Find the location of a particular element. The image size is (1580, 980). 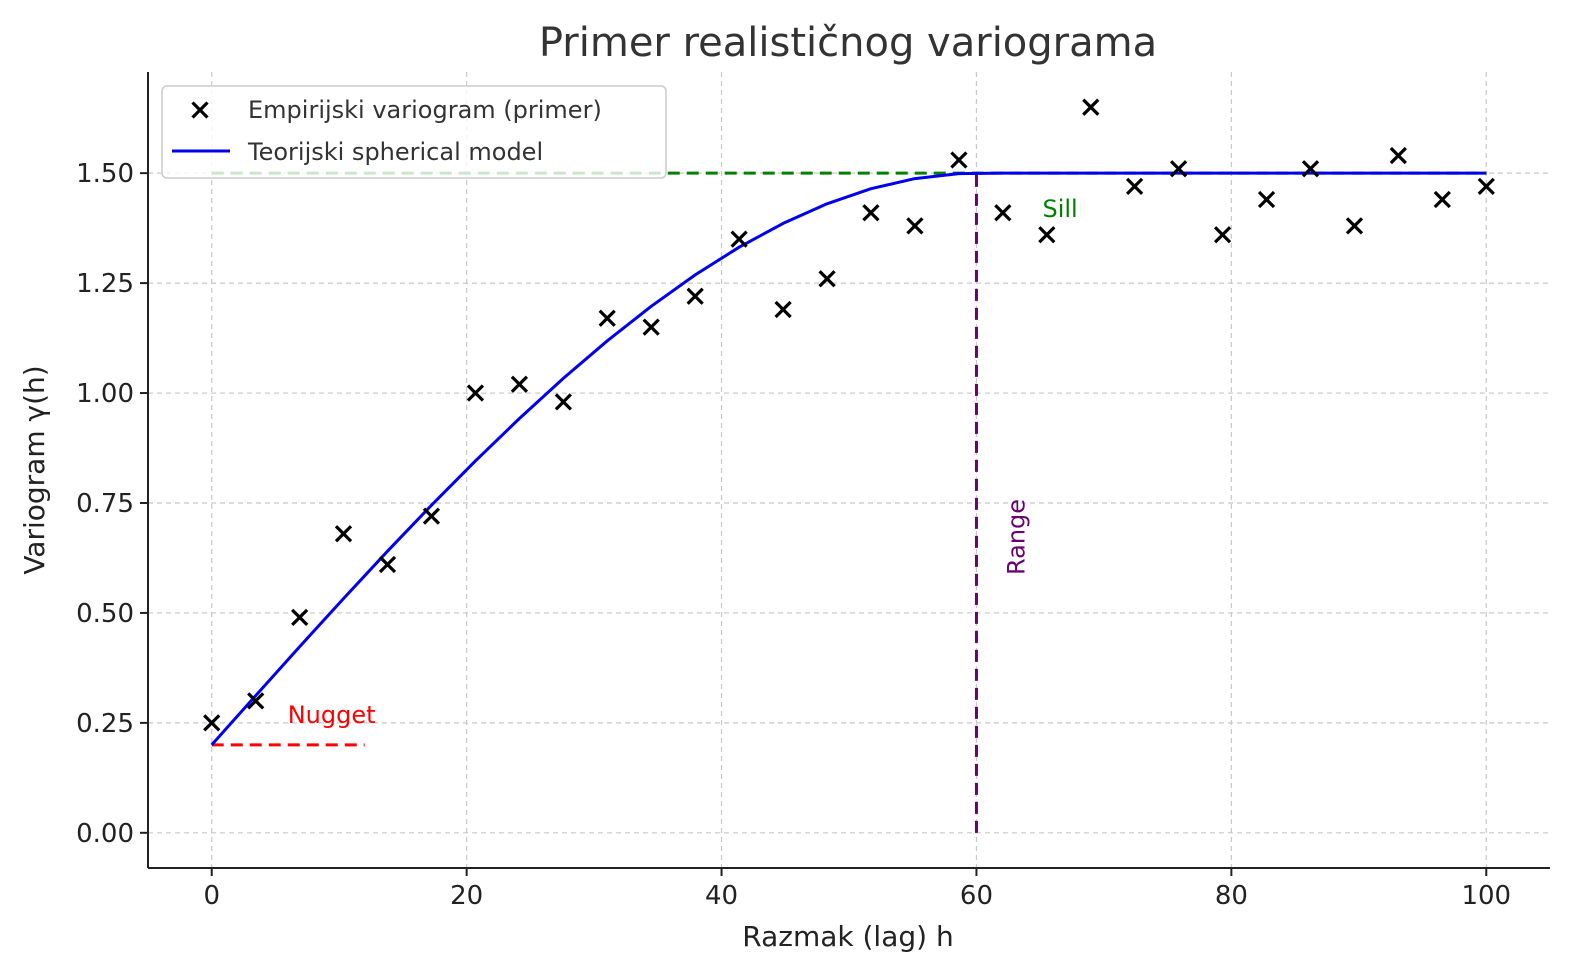

range-label: Range is located at coordinates (1016, 537).